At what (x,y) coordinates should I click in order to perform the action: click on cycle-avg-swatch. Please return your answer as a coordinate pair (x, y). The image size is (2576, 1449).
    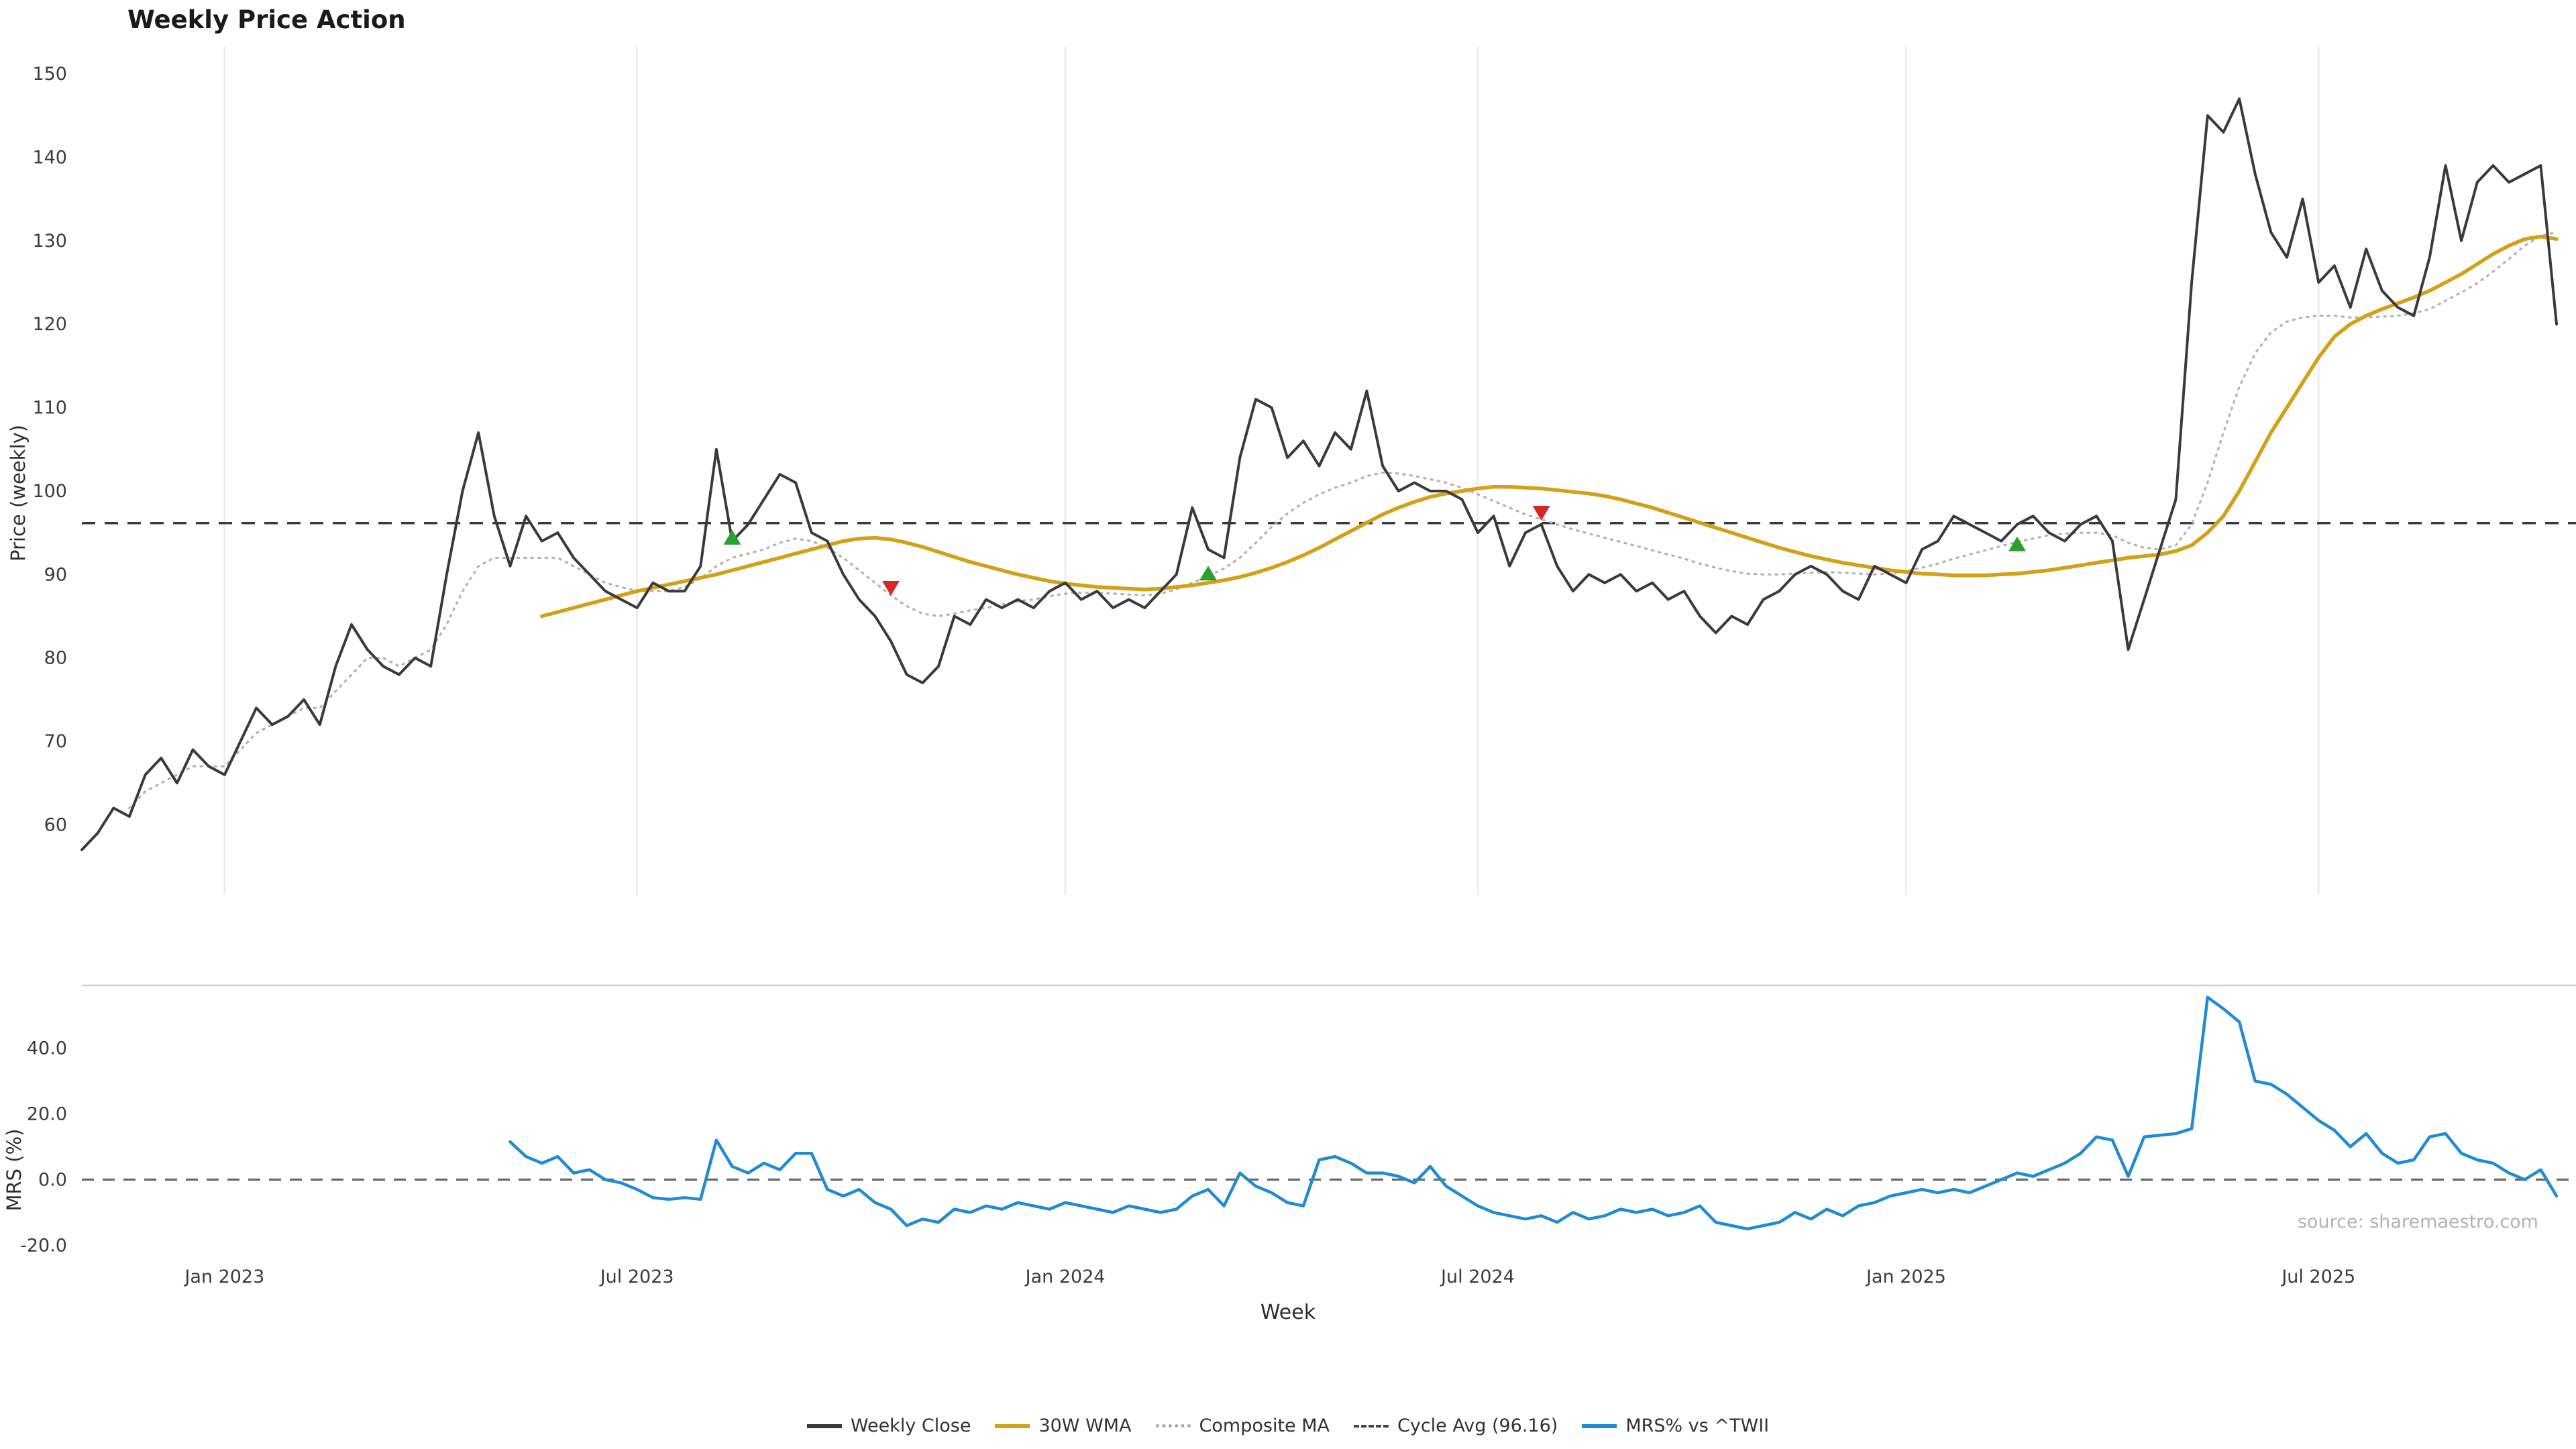
    Looking at the image, I should click on (1371, 1426).